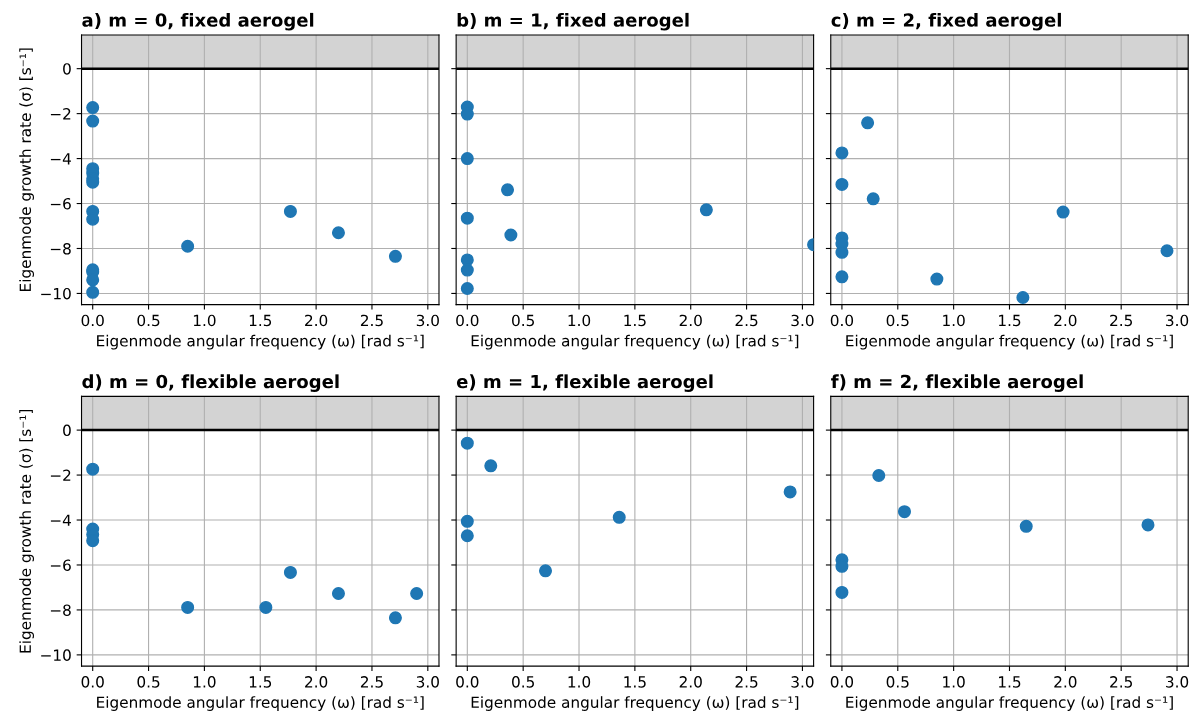 The width and height of the screenshot is (1199, 728). I want to click on chart-title: a) m = 0, fixed aerogel, so click(198, 21).